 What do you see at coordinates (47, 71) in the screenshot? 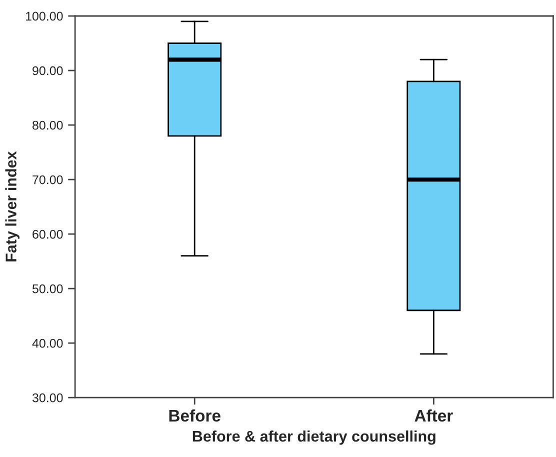
I see `y-tick-label: 90.00` at bounding box center [47, 71].